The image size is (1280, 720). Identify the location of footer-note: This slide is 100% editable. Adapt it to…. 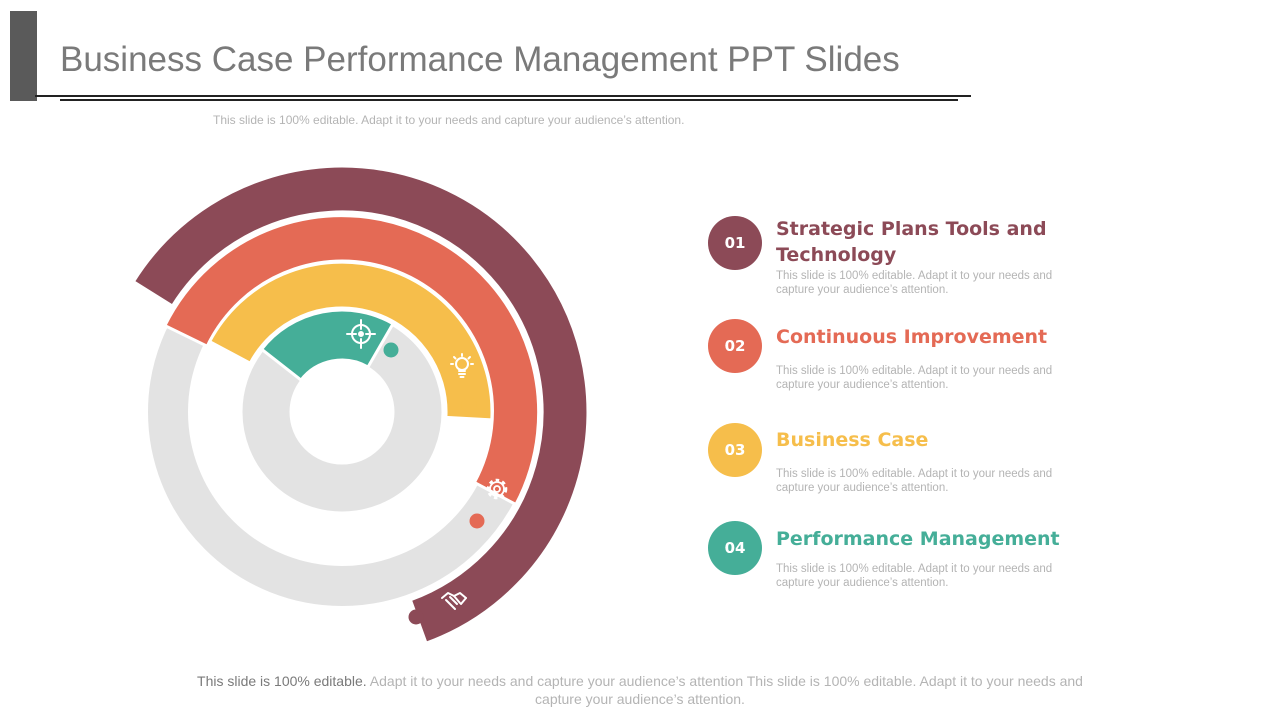
(640, 690).